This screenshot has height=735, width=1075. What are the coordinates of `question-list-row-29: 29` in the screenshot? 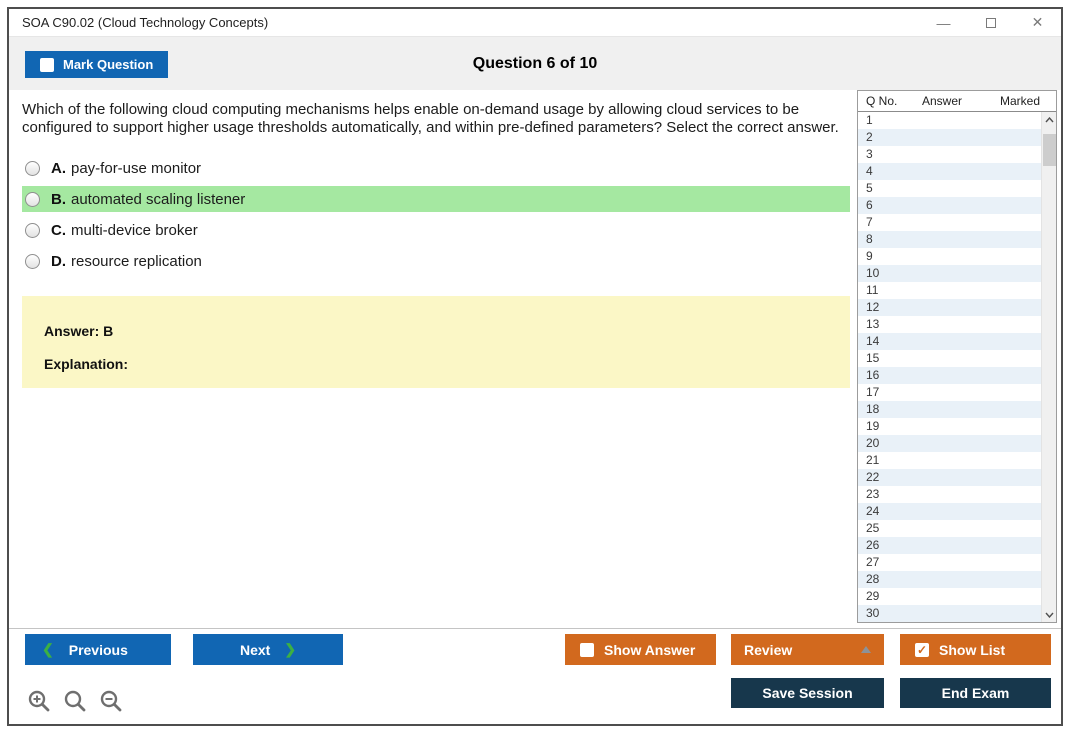 It's located at (949, 596).